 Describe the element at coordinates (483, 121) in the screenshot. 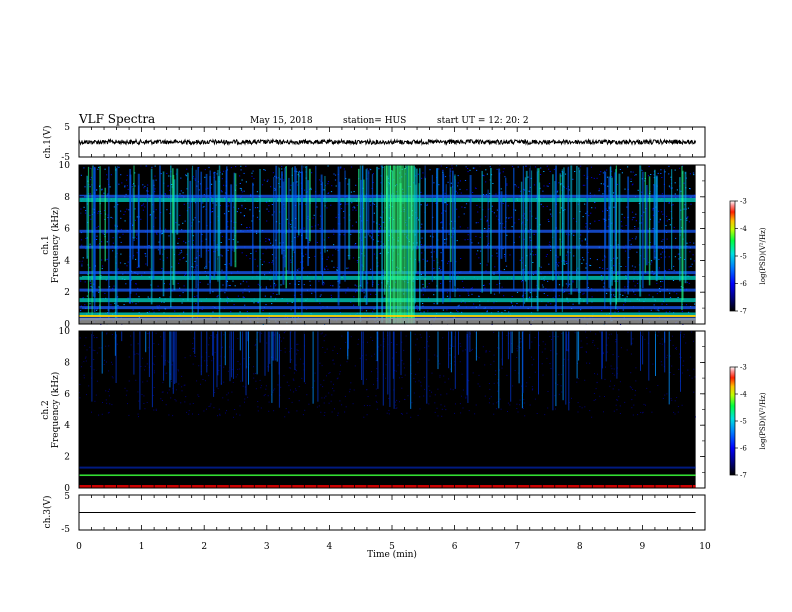

I see `start-ut-label: start UT = 12: 20: 2` at that location.